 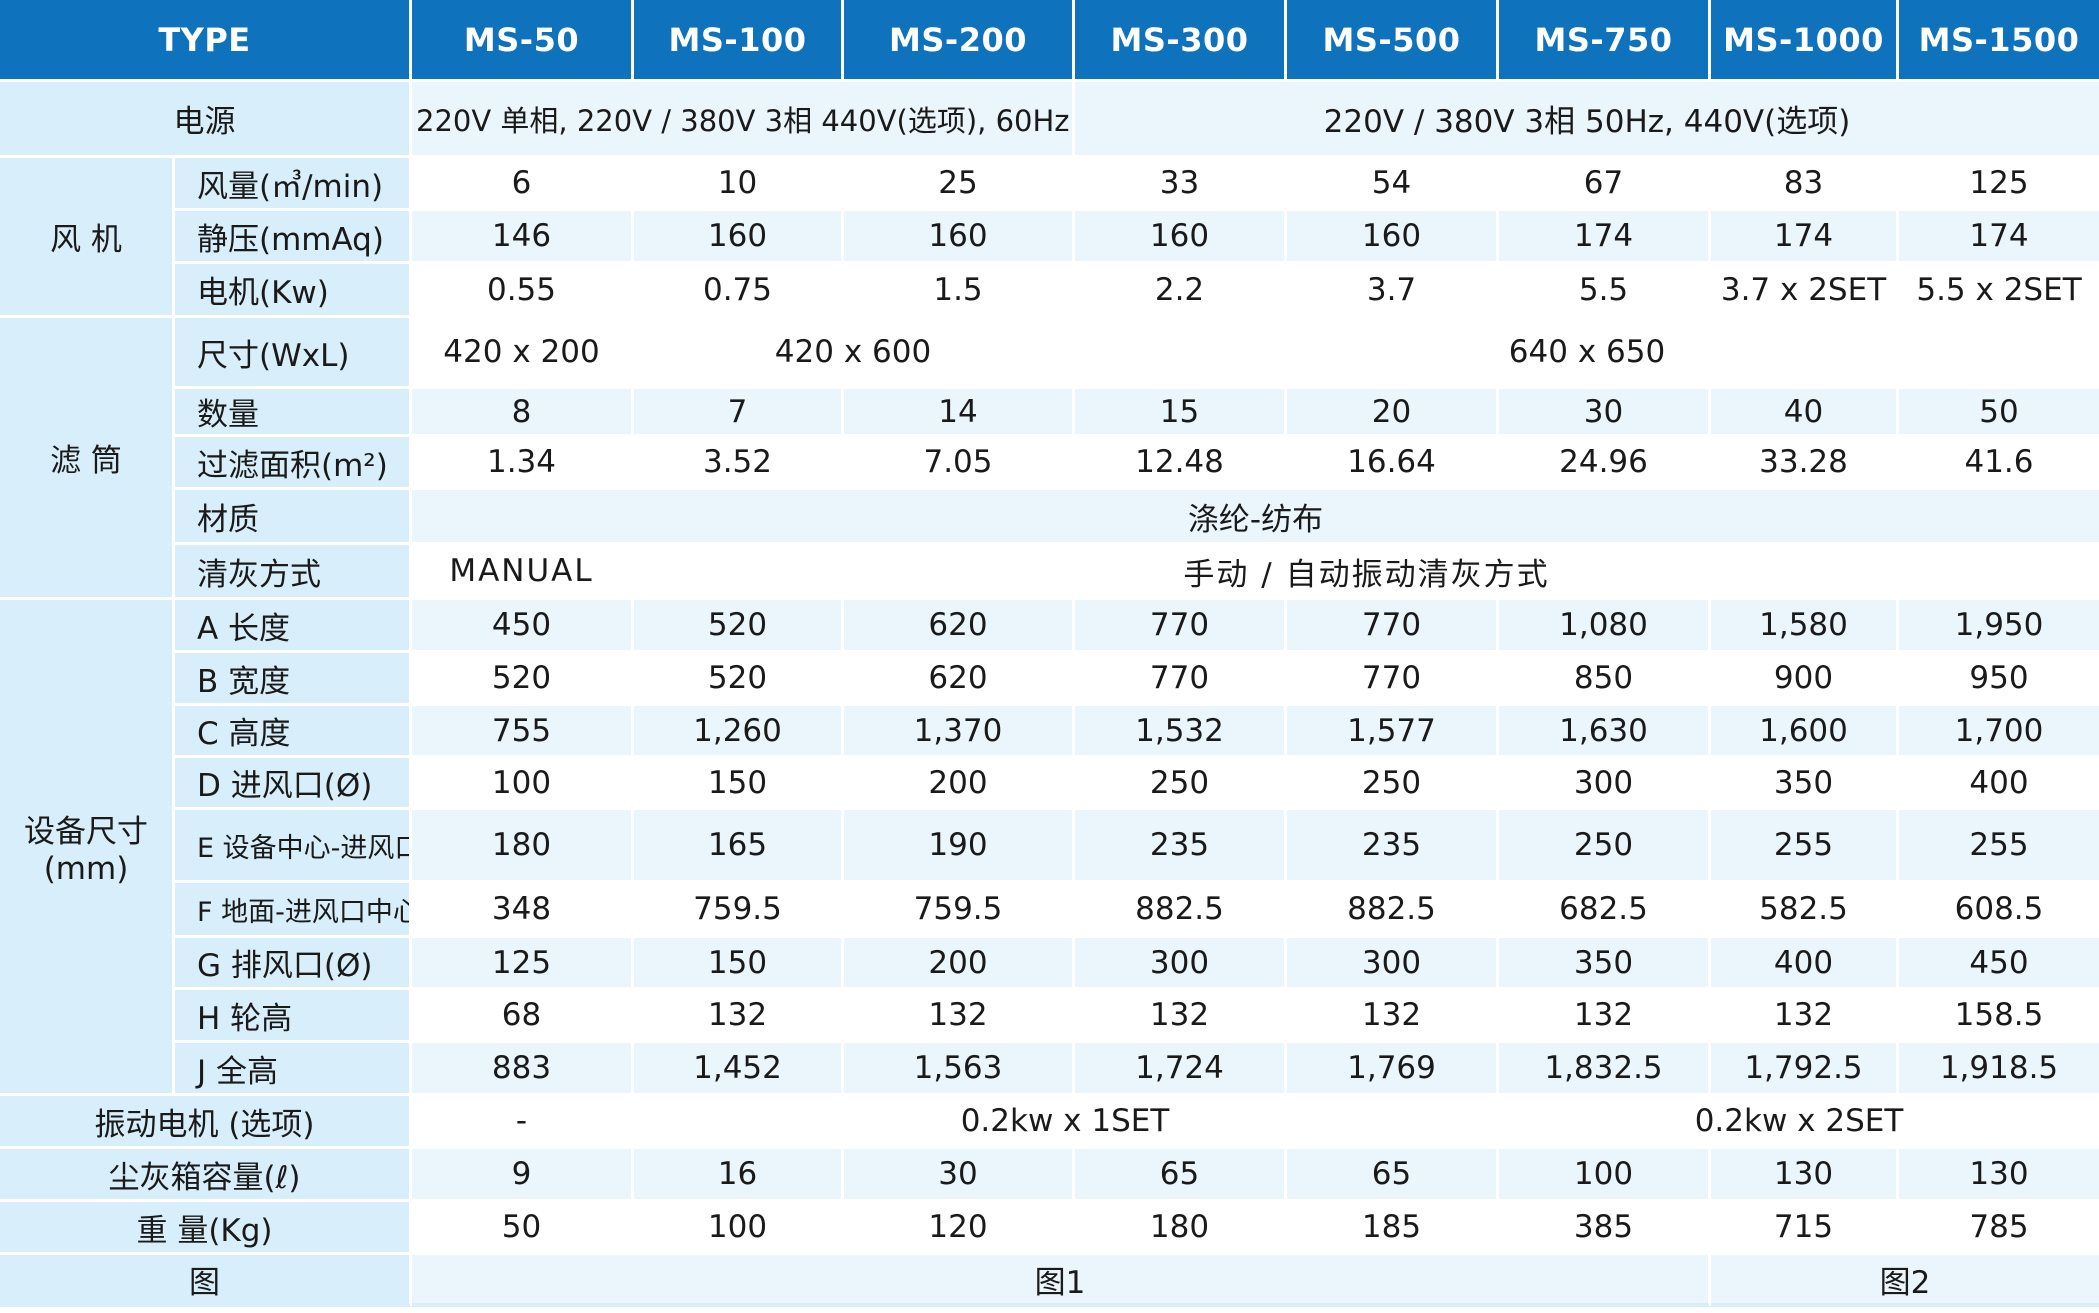 I want to click on weight-label: 重 量(Kg), so click(x=206, y=1228).